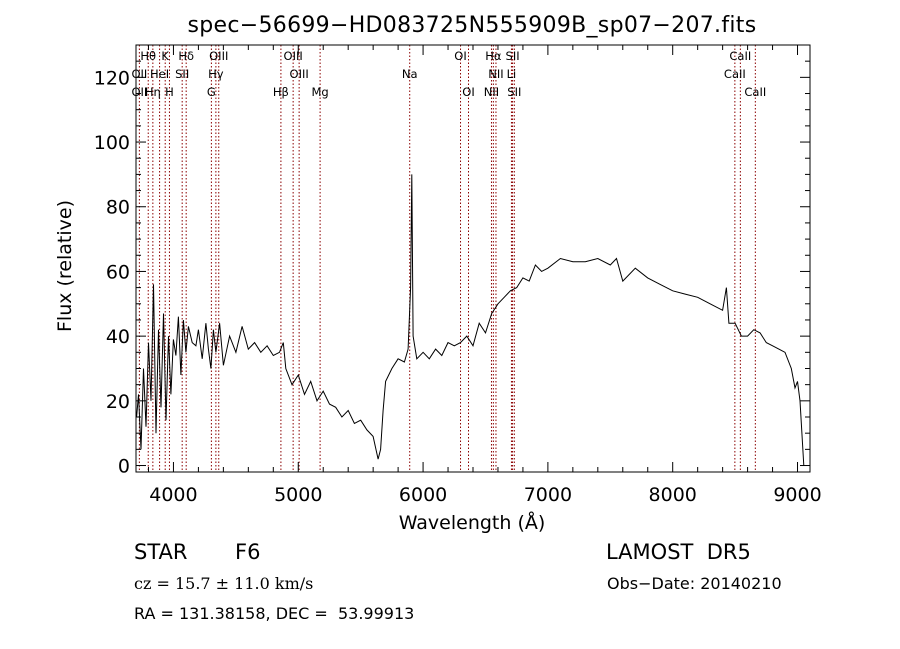  I want to click on spectral-line-label: Hβ, so click(281, 92).